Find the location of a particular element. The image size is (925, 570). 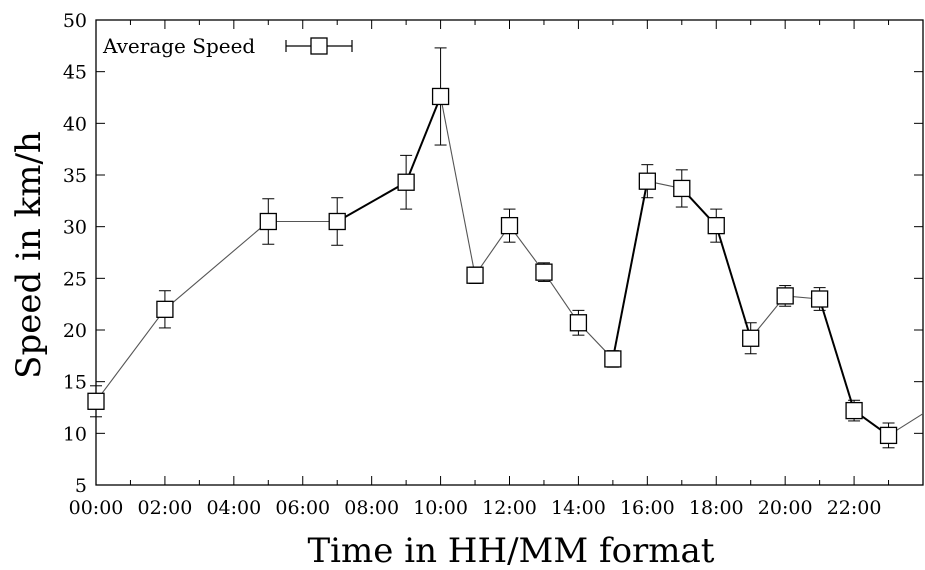

x-tick-label: 02:00 is located at coordinates (165, 508).